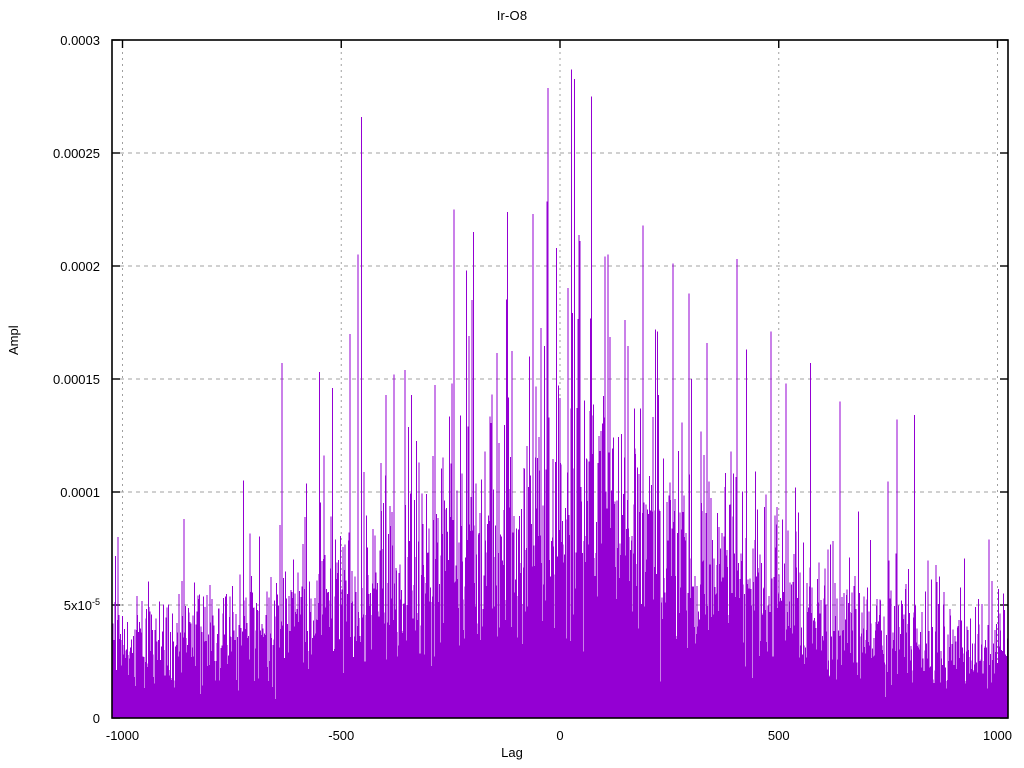 The width and height of the screenshot is (1024, 768). I want to click on x-tick-label: -500, so click(341, 735).